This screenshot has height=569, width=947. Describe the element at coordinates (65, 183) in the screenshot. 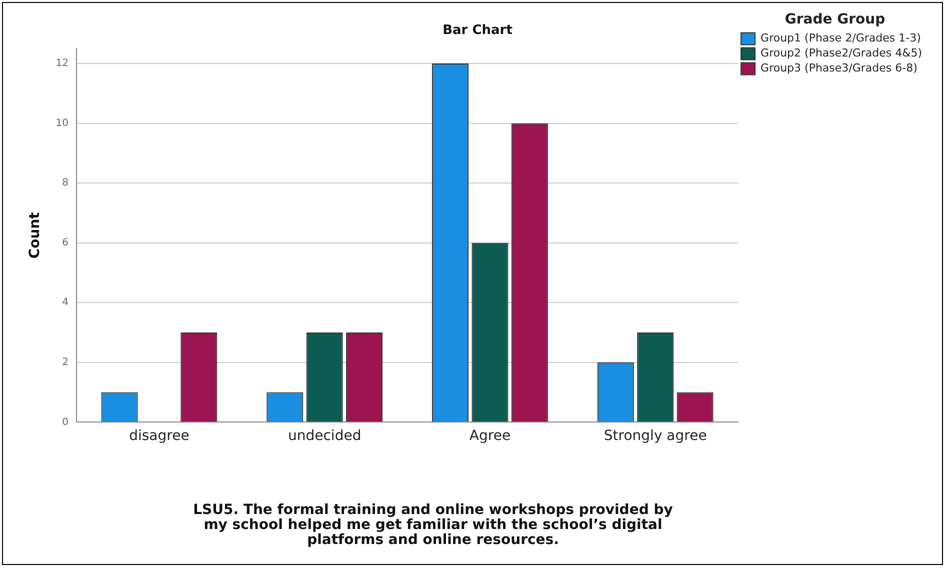

I see `y-tick-label: 8` at that location.